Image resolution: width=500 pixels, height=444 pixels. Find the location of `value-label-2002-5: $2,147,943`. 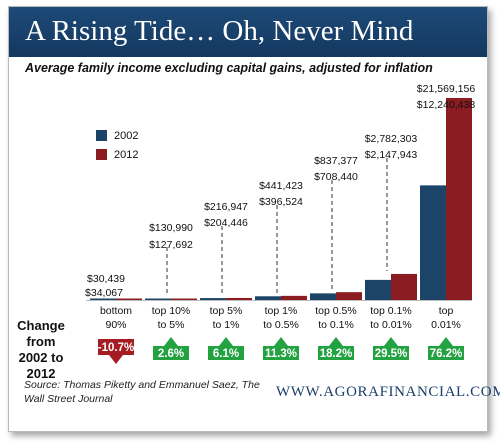

value-label-2002-5: $2,147,943 is located at coordinates (391, 155).